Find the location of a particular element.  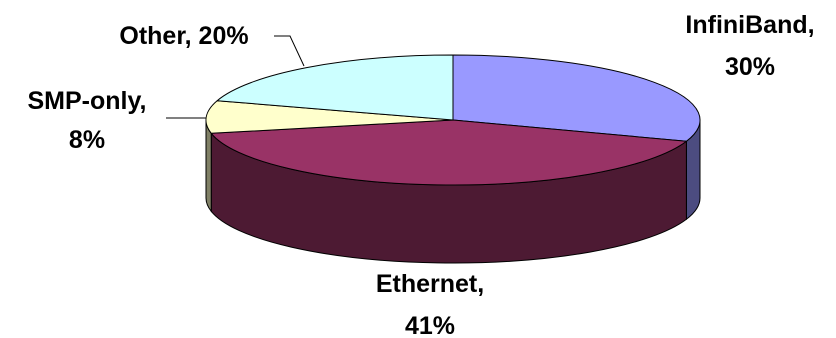

label-other: Other, 20% is located at coordinates (183, 36).